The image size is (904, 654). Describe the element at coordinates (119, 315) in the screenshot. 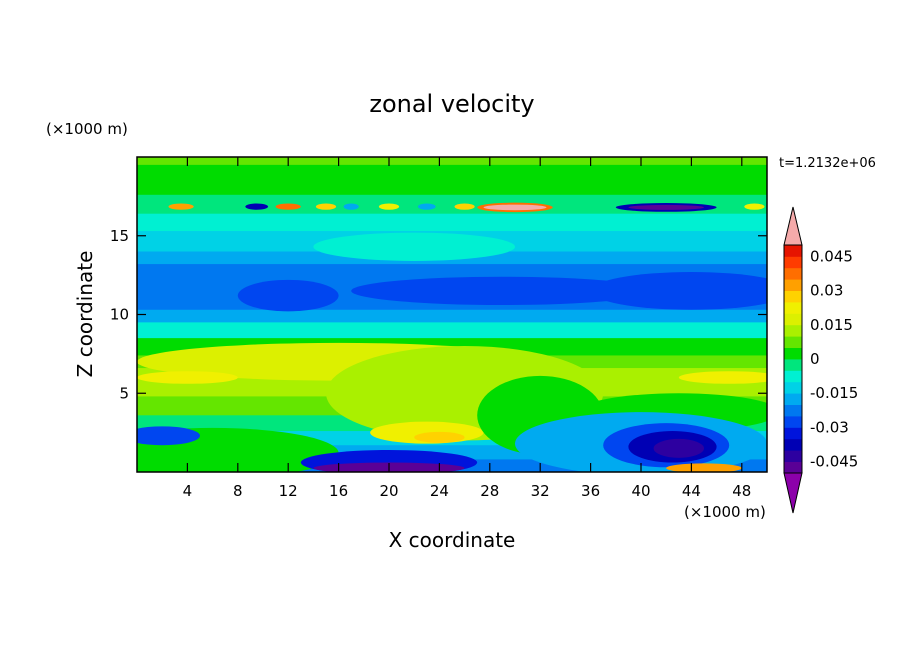

I see `y-tick-label: 10` at that location.